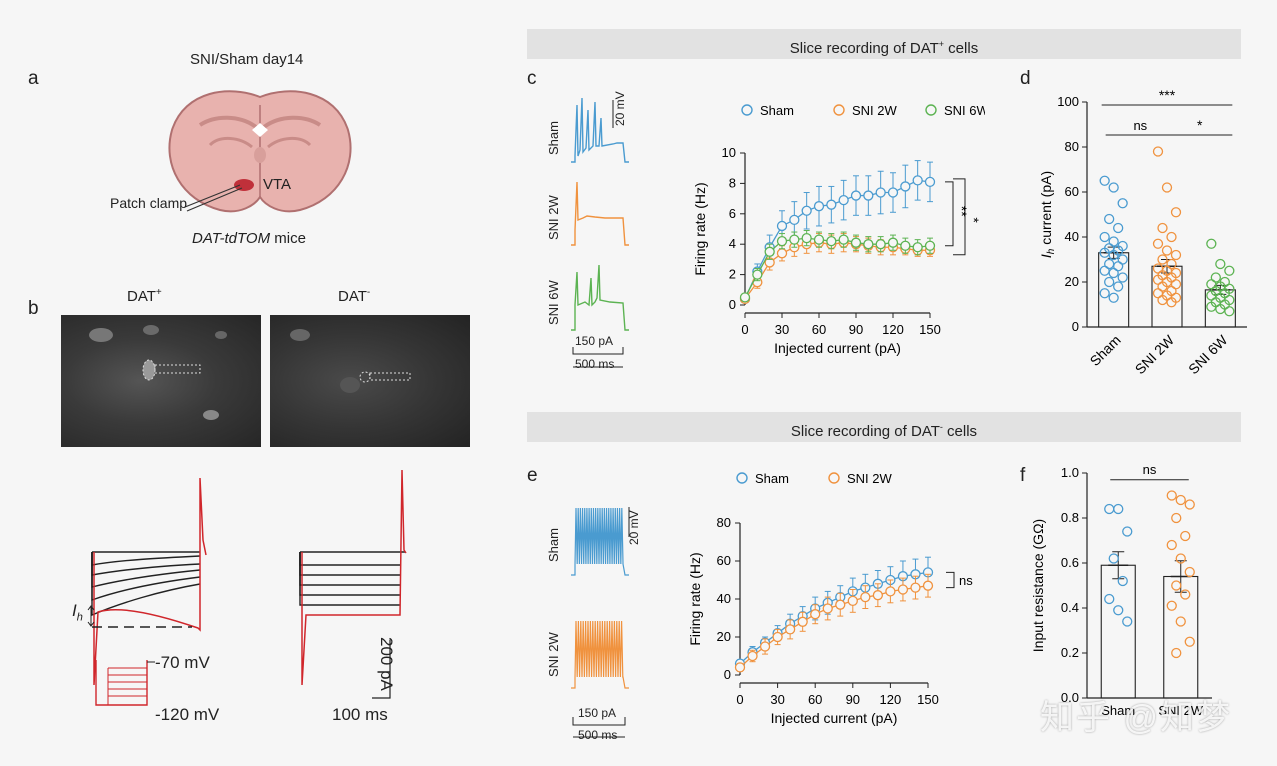 This screenshot has width=1277, height=766. I want to click on scale-v-c: 20 mV, so click(620, 108).